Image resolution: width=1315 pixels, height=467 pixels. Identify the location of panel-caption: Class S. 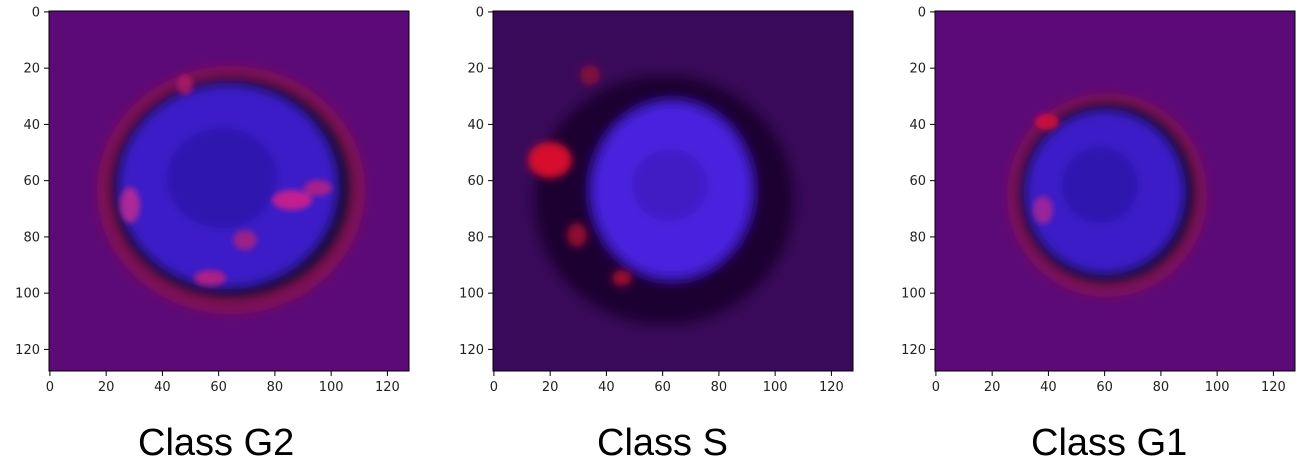
(662, 443).